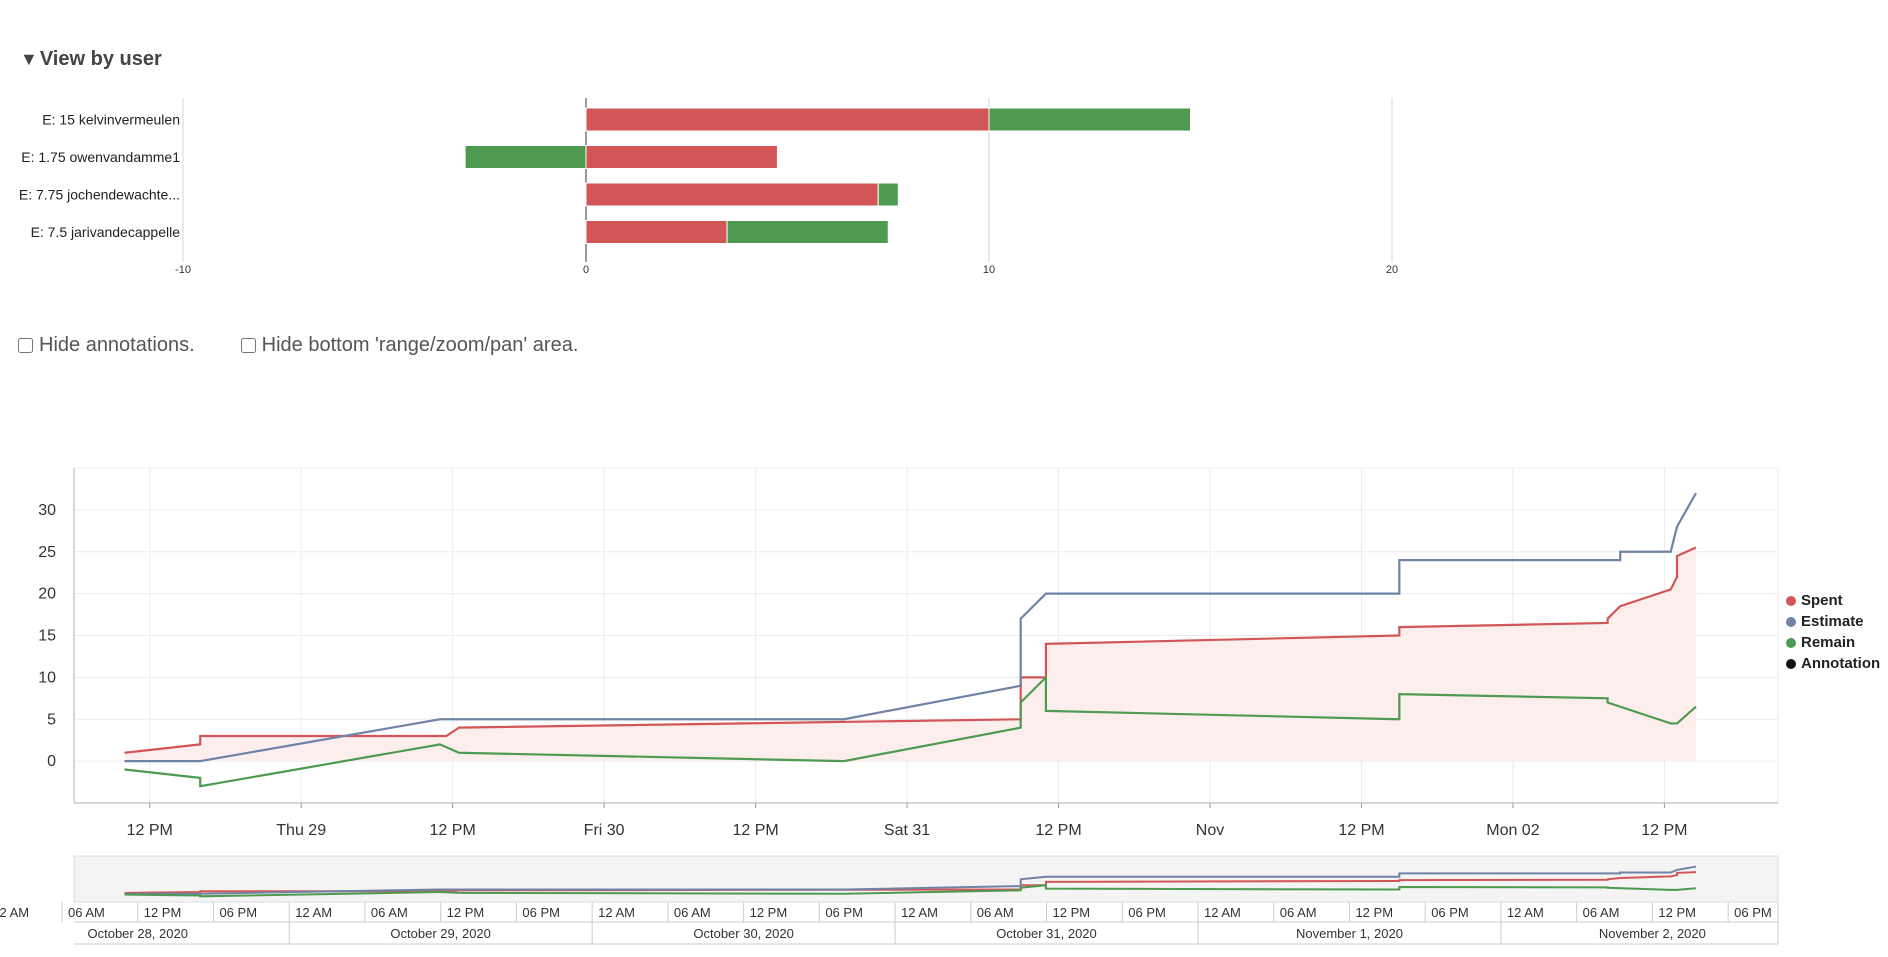  I want to click on hide-annotations-option: Hide annotations., so click(106, 345).